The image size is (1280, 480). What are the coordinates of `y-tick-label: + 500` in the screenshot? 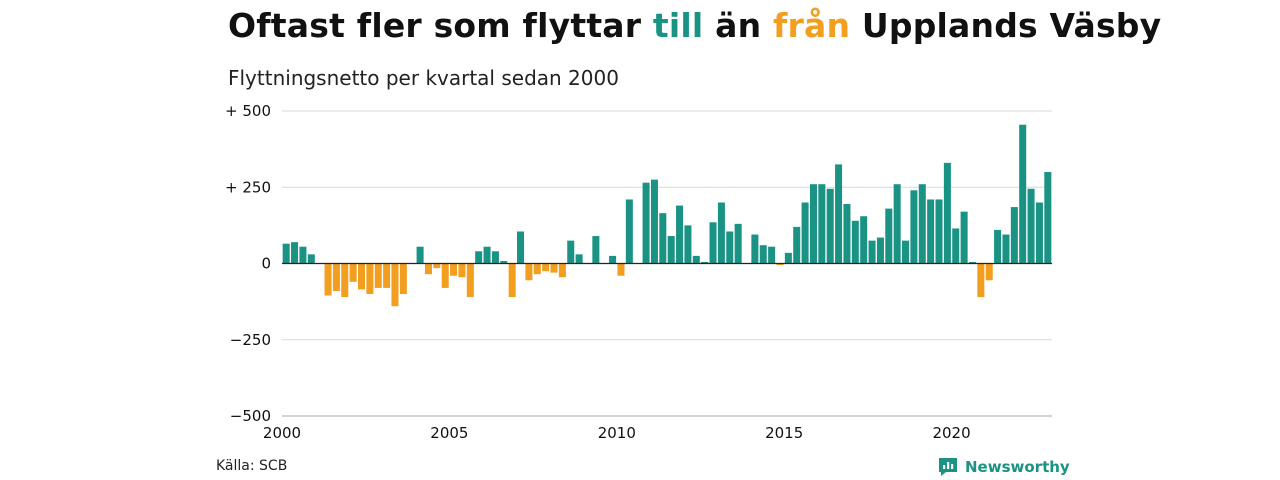 It's located at (248, 111).